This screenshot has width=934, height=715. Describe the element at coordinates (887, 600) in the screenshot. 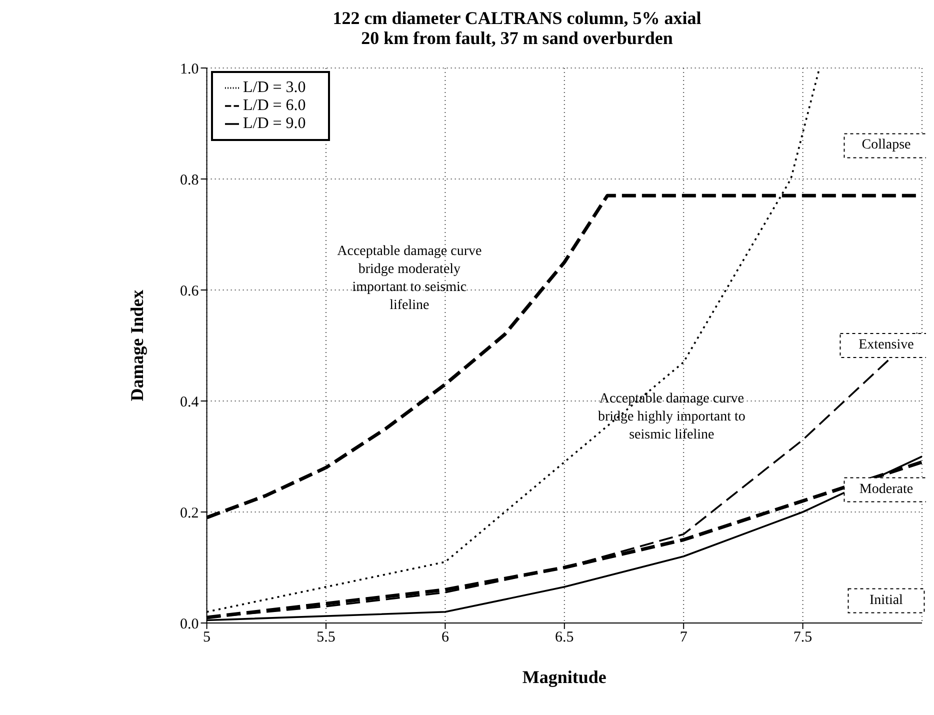

I see `annotation: Initial` at that location.